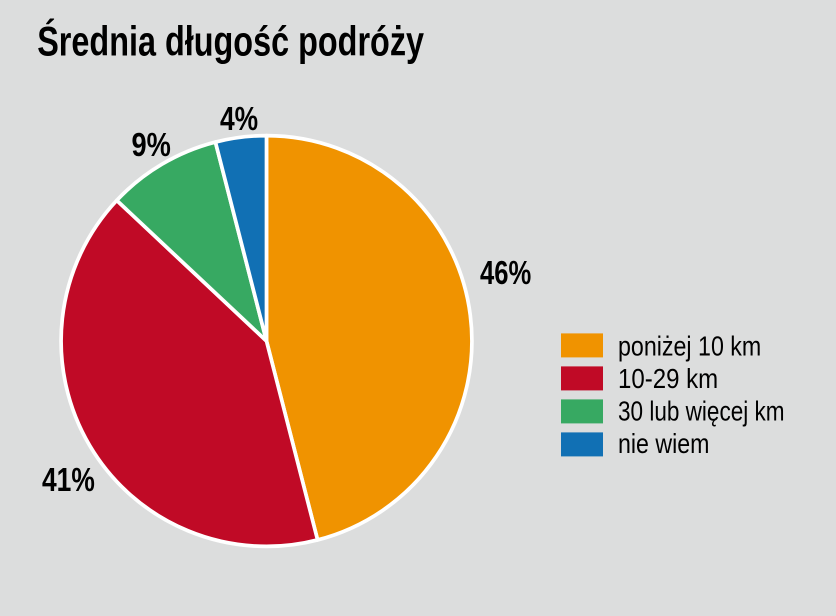 The height and width of the screenshot is (616, 836). I want to click on svg-text: poniżej 10 km, so click(689, 347).